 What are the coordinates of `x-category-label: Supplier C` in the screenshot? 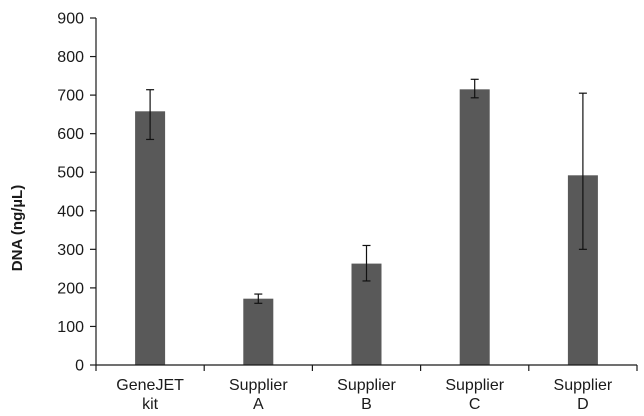 It's located at (474, 395).